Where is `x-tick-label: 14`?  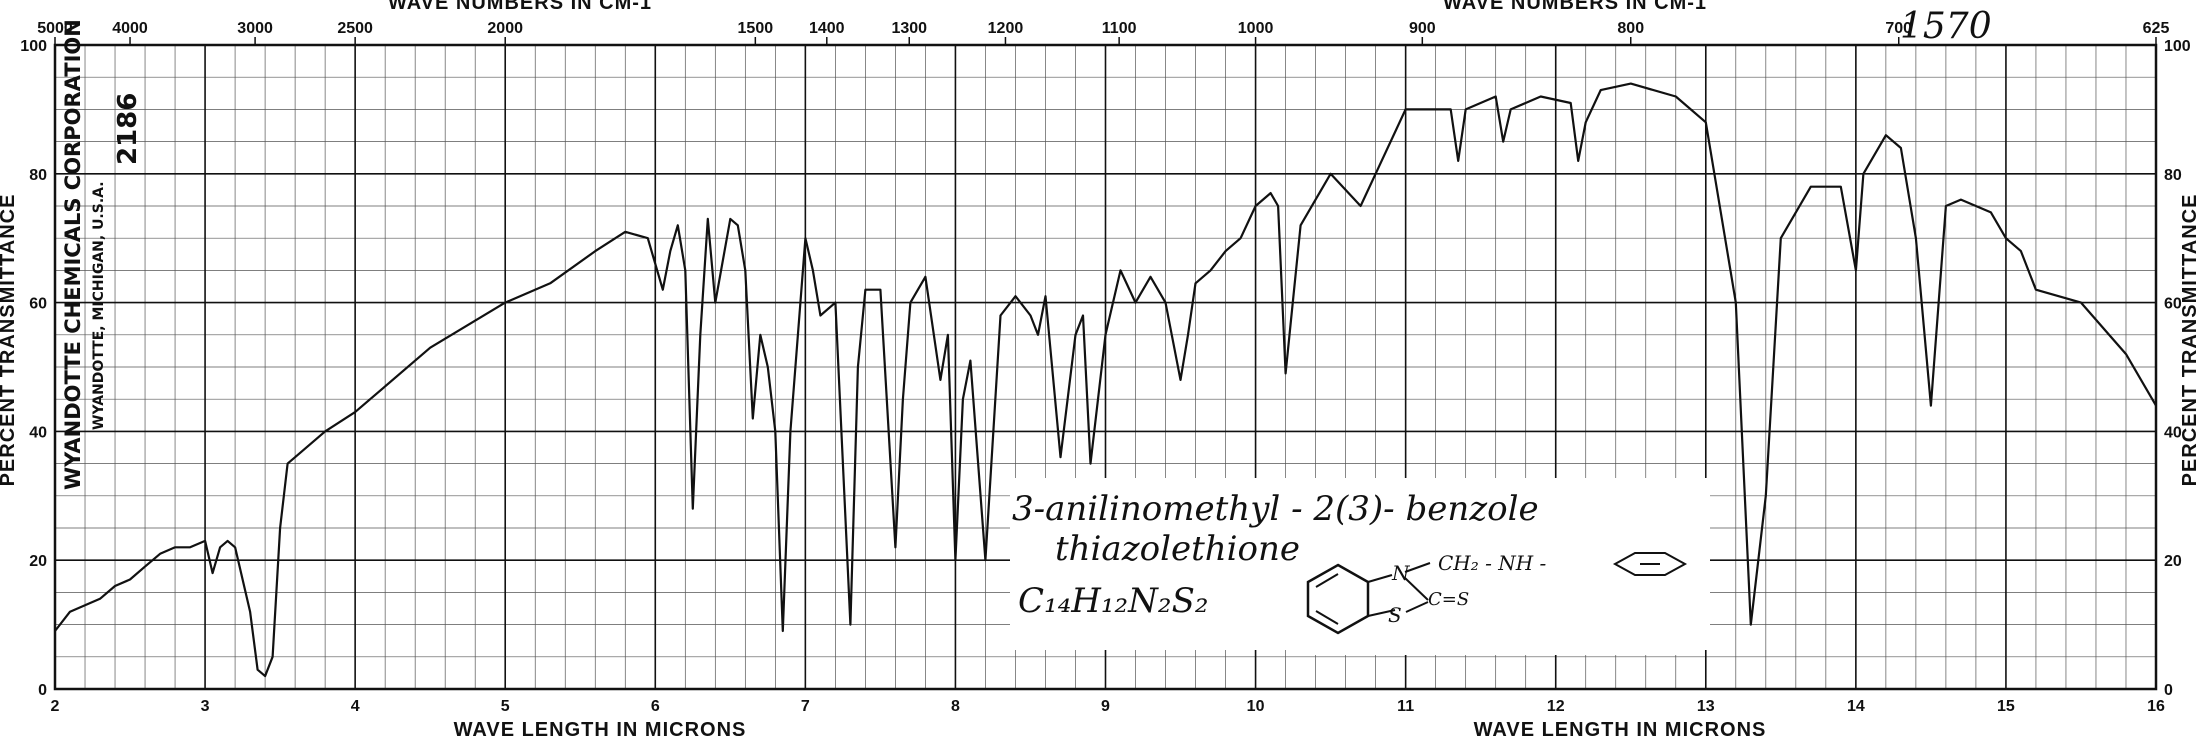 x-tick-label: 14 is located at coordinates (1856, 706).